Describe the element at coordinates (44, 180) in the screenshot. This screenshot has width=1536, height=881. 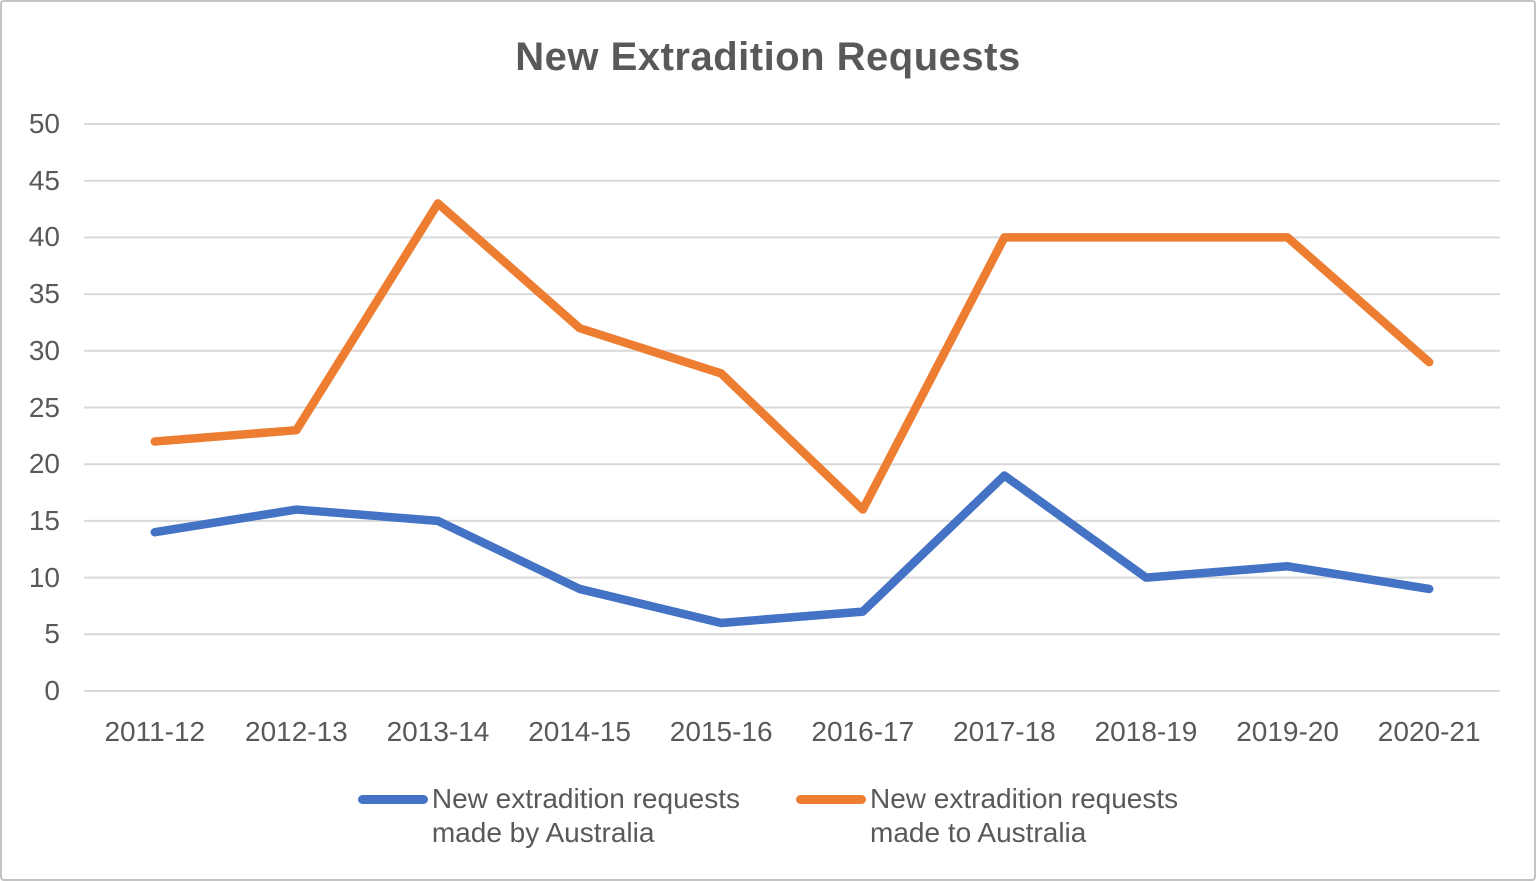
I see `y-tick-label-45: 45` at that location.